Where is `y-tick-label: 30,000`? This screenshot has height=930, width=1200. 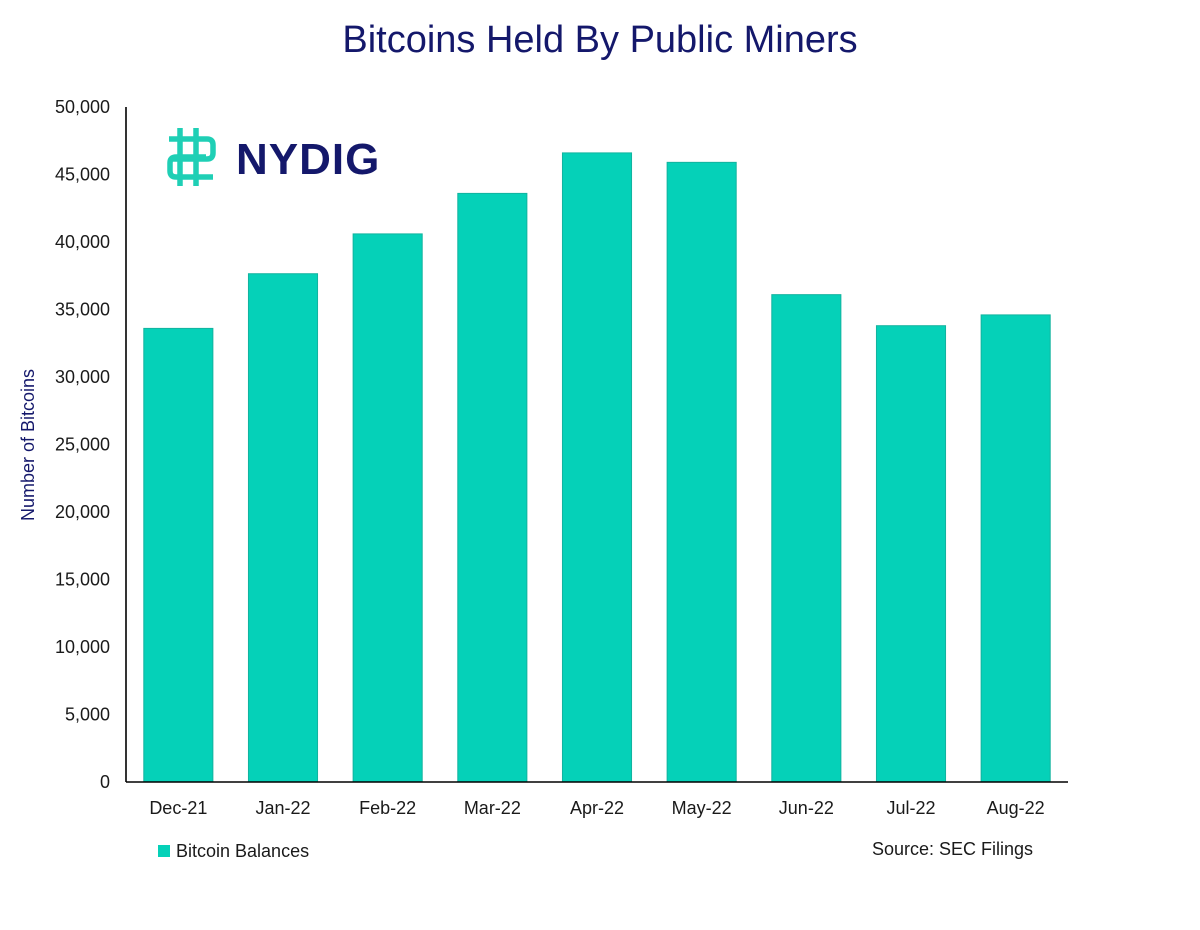 y-tick-label: 30,000 is located at coordinates (82, 377).